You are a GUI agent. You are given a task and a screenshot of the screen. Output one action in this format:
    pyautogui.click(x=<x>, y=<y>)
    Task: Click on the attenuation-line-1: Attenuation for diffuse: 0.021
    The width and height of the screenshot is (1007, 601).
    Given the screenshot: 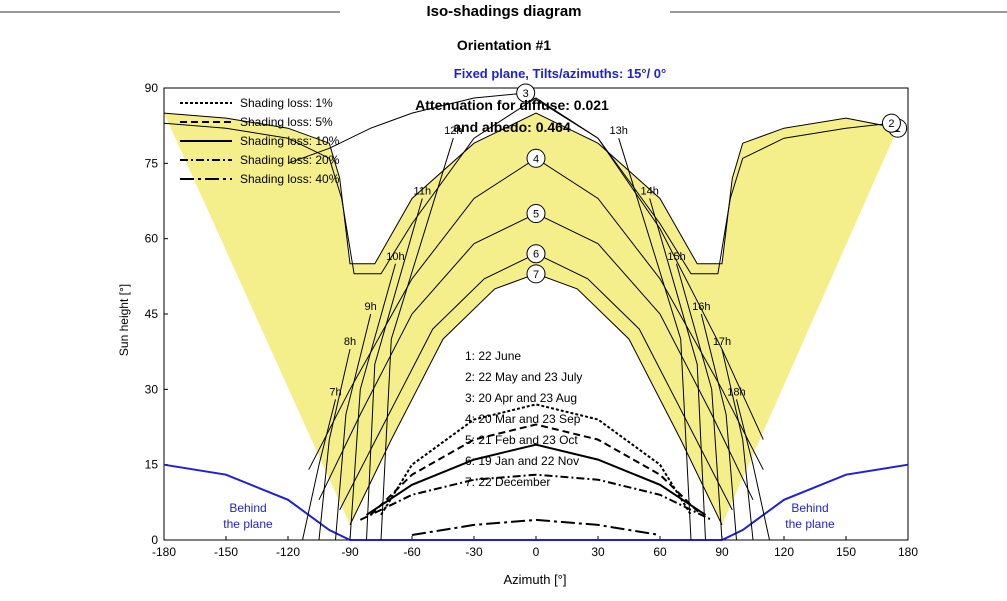 What is the action you would take?
    pyautogui.click(x=512, y=105)
    